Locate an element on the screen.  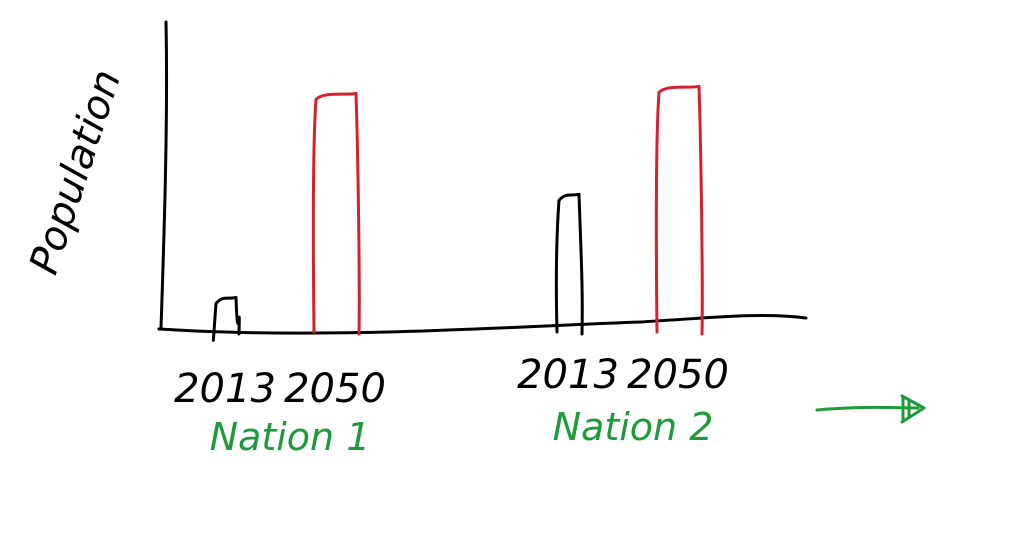
bar-nation-2-2050 is located at coordinates (679, 210).